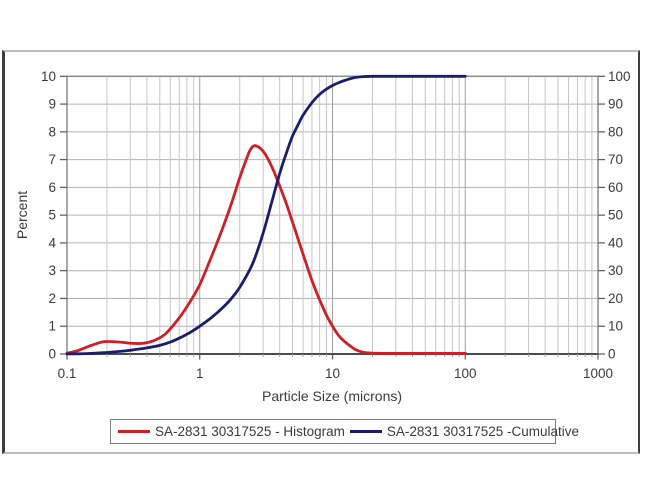 The width and height of the screenshot is (650, 502). Describe the element at coordinates (615, 326) in the screenshot. I see `y-right-tick-label: 10` at that location.